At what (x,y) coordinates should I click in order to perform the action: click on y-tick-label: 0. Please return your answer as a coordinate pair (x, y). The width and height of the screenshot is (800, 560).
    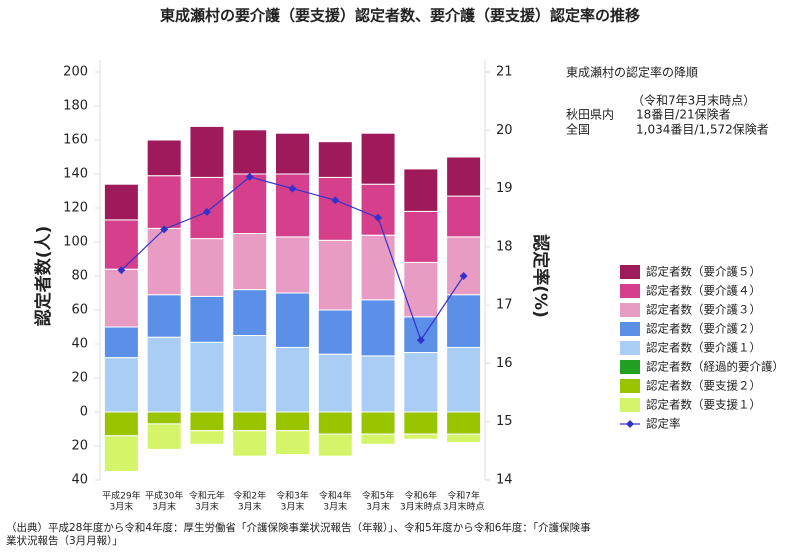
    Looking at the image, I should click on (84, 412).